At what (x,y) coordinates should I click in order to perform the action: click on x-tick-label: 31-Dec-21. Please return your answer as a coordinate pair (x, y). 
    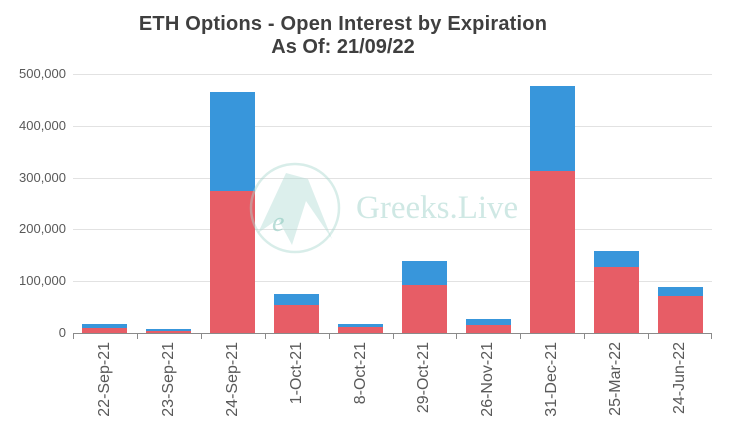
    Looking at the image, I should click on (552, 379).